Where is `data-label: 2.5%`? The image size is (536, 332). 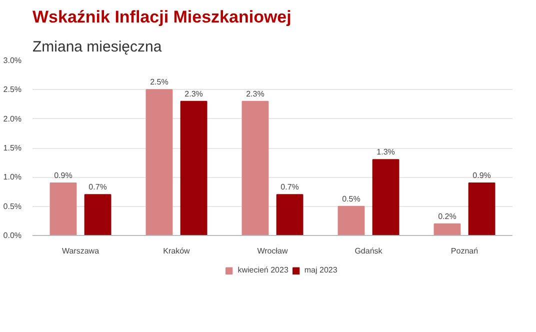 data-label: 2.5% is located at coordinates (159, 82).